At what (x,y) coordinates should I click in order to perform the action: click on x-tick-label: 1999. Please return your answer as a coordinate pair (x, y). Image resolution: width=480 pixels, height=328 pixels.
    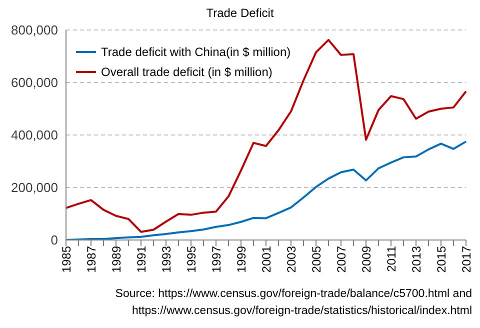
    Looking at the image, I should click on (241, 259).